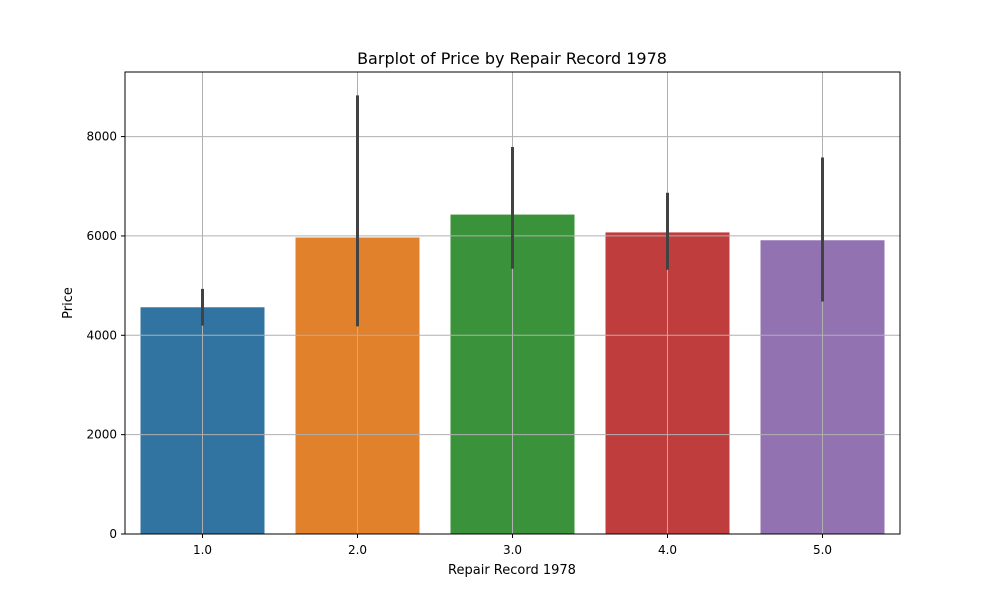 This screenshot has width=1000, height=600. What do you see at coordinates (357, 550) in the screenshot?
I see `x-tick-label: 2.0` at bounding box center [357, 550].